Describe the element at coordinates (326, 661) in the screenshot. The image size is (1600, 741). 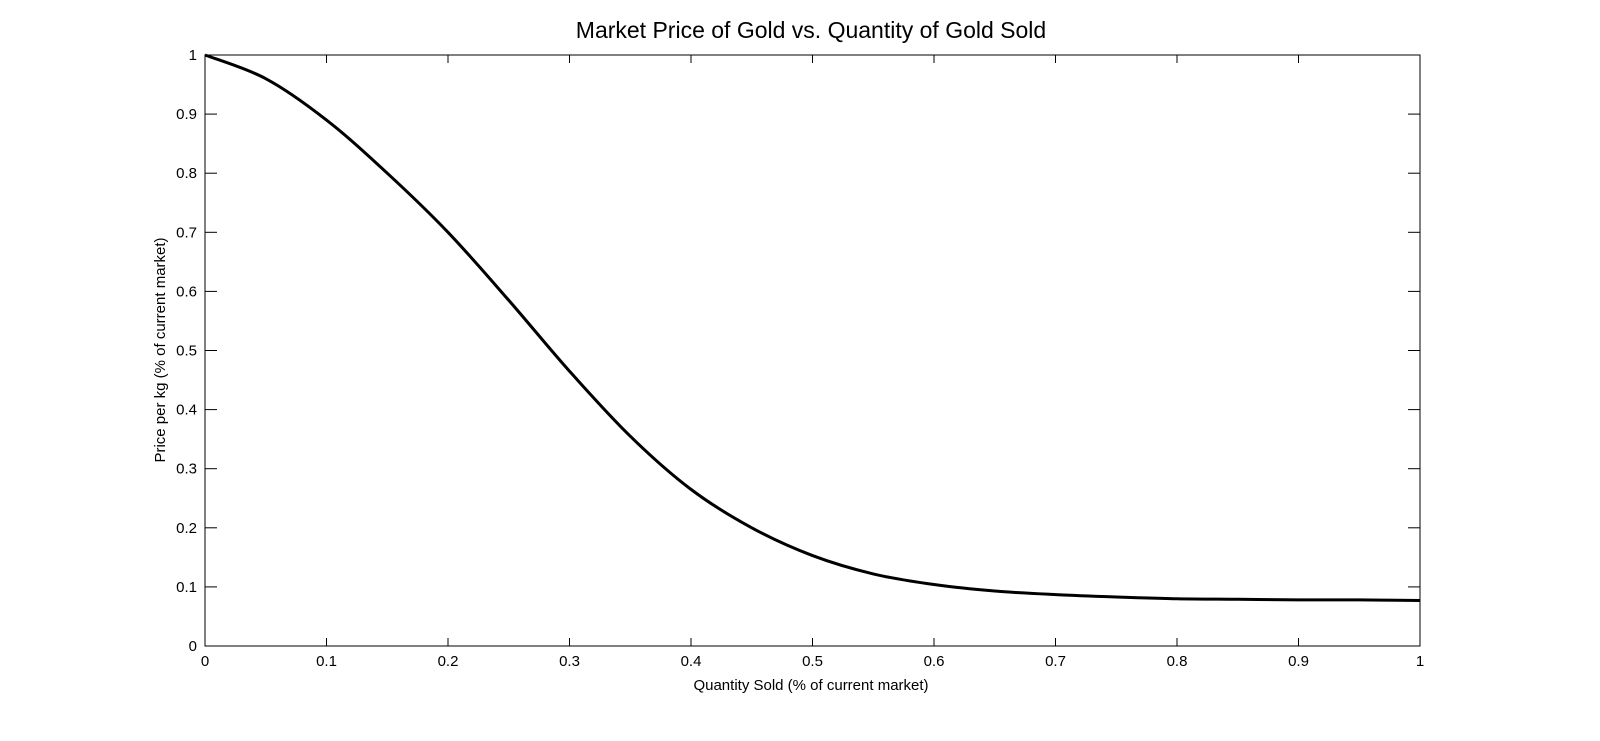
I see `x-tick-label: 0.1` at that location.